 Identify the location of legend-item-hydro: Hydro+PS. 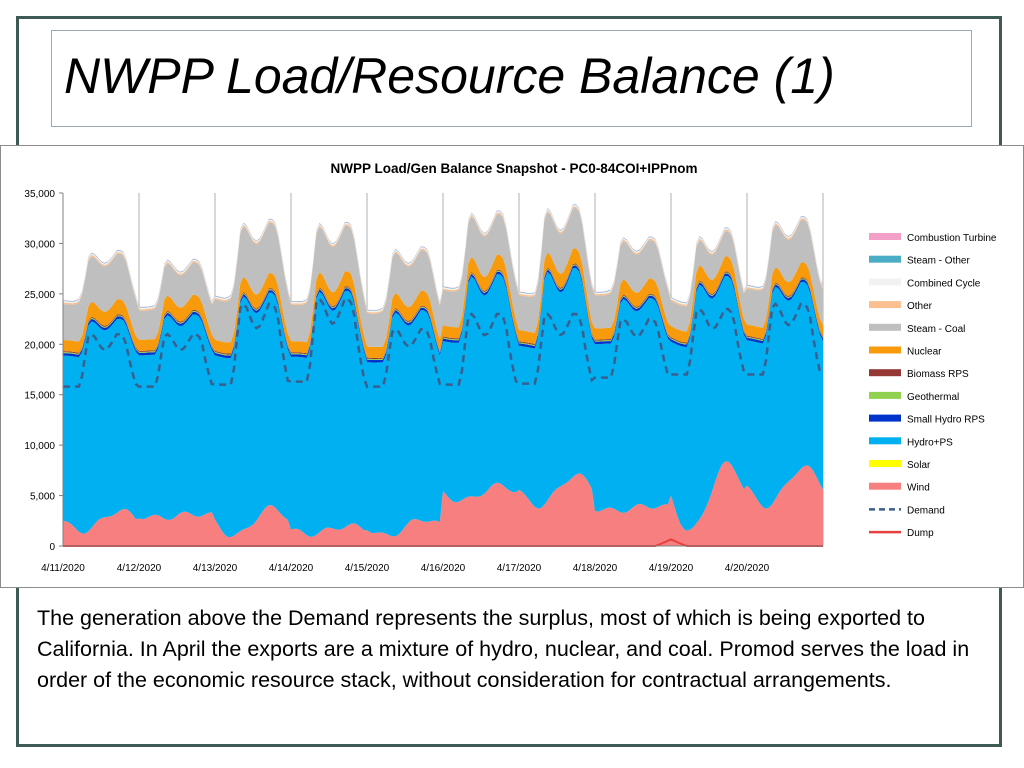
(911, 442).